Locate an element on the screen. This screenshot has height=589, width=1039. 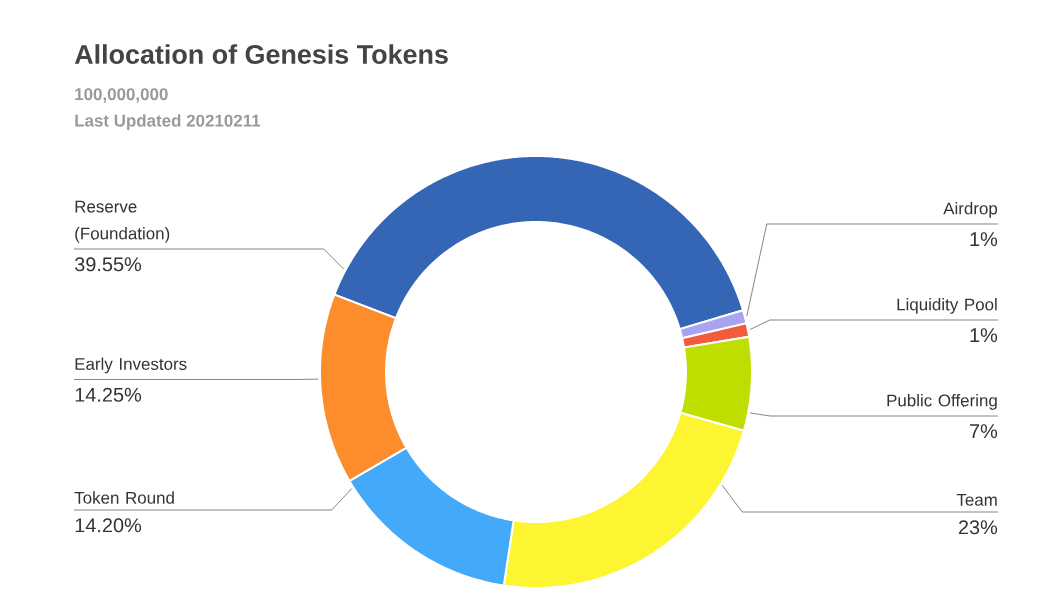
data-label: 39.55% is located at coordinates (108, 264).